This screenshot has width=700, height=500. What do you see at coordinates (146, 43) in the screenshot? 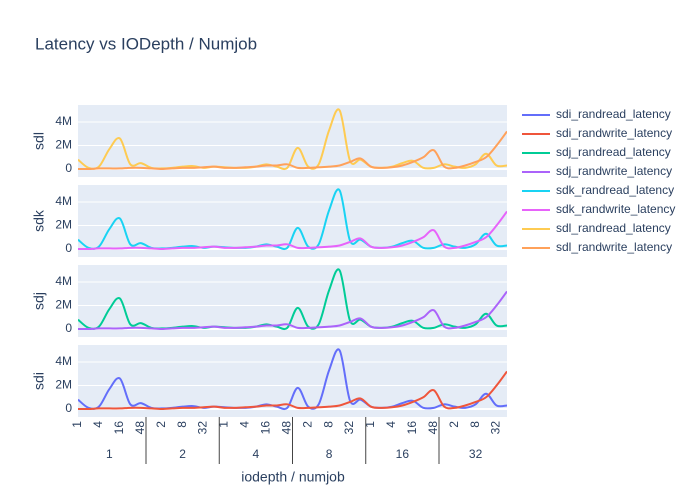
I see `chart-title: Latency vs IODepth / Numjob` at bounding box center [146, 43].